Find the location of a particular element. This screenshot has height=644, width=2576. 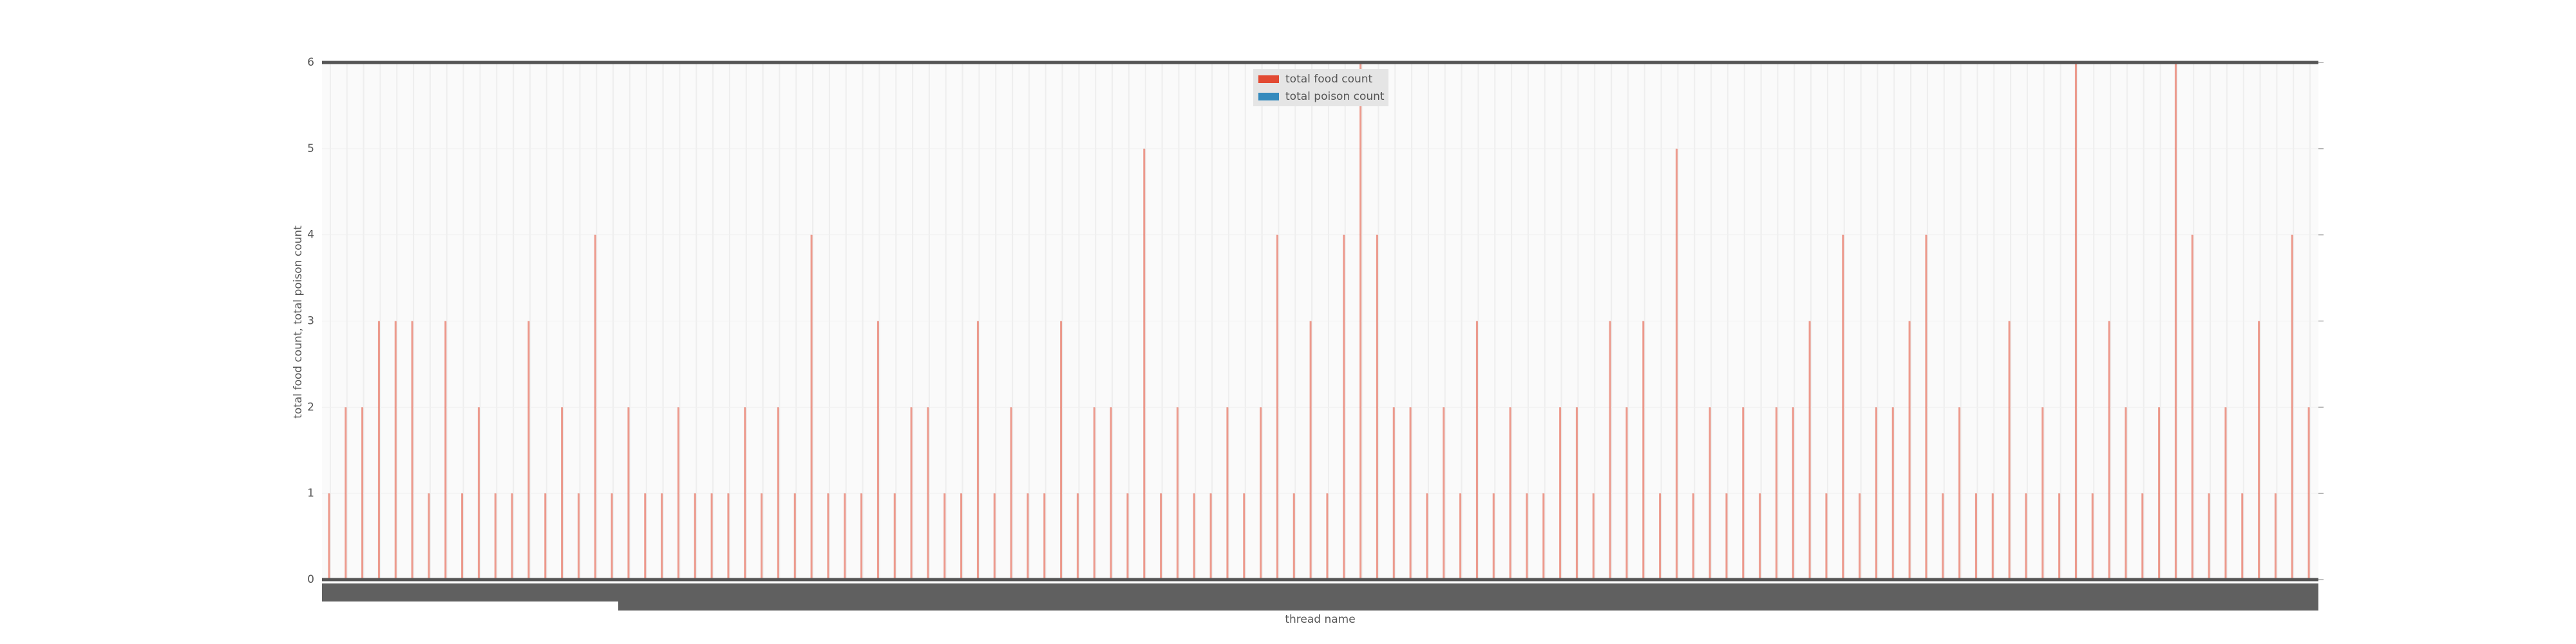

y-tick-label: 1 is located at coordinates (310, 494).